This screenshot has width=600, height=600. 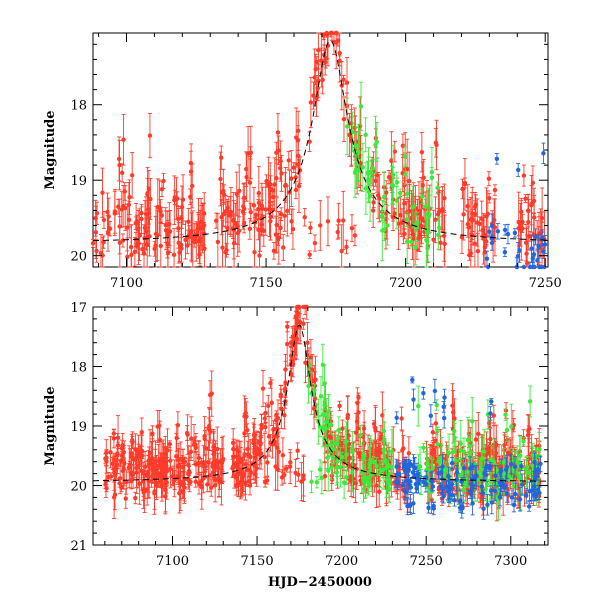 What do you see at coordinates (78, 106) in the screenshot?
I see `y-tick-label: 18` at bounding box center [78, 106].